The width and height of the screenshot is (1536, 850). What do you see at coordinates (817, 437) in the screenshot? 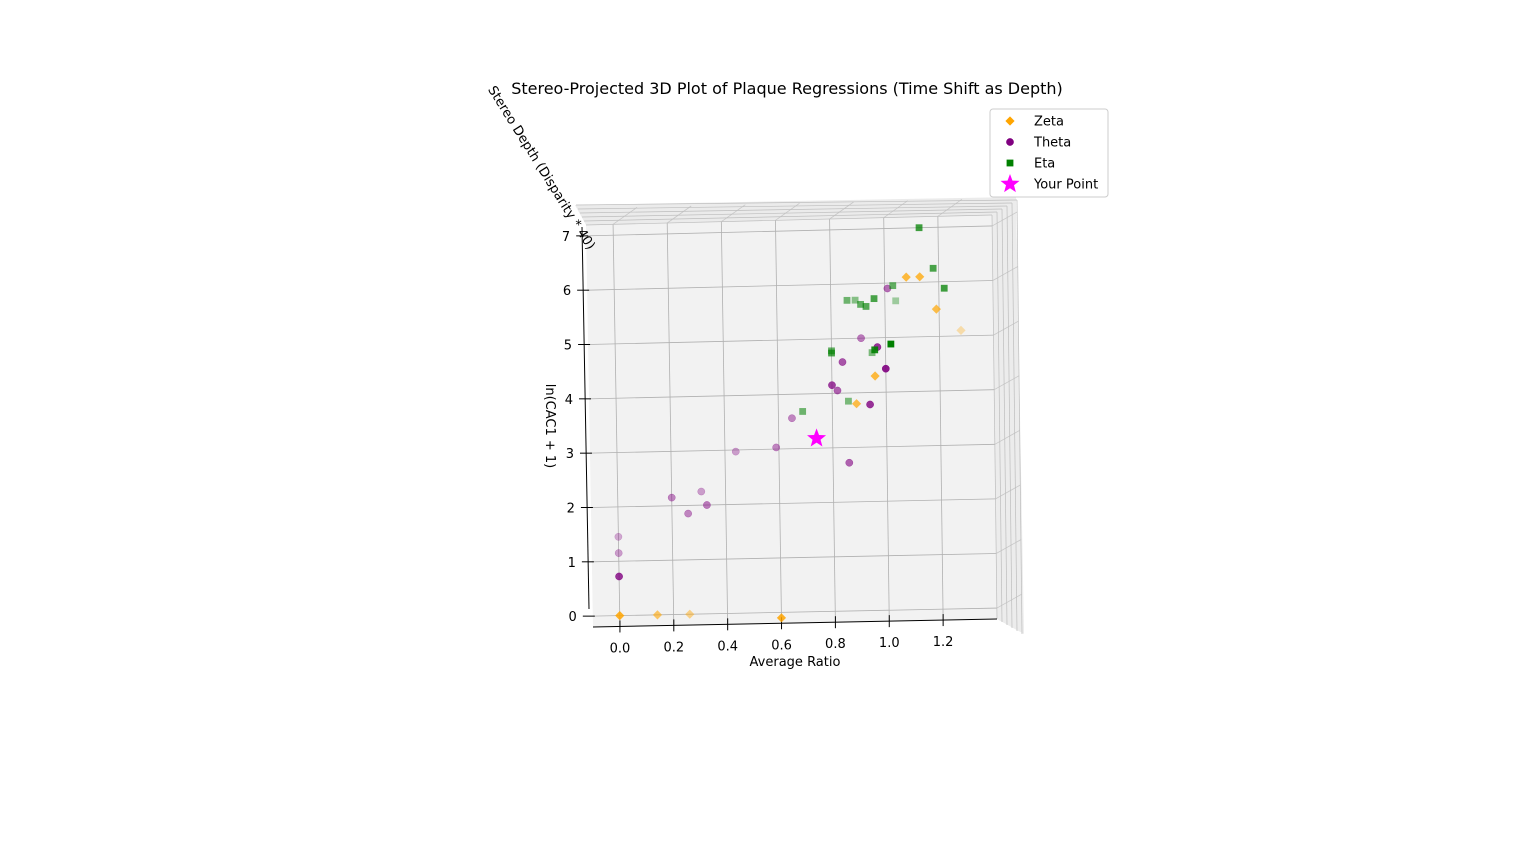
I see `your-point-point` at bounding box center [817, 437].